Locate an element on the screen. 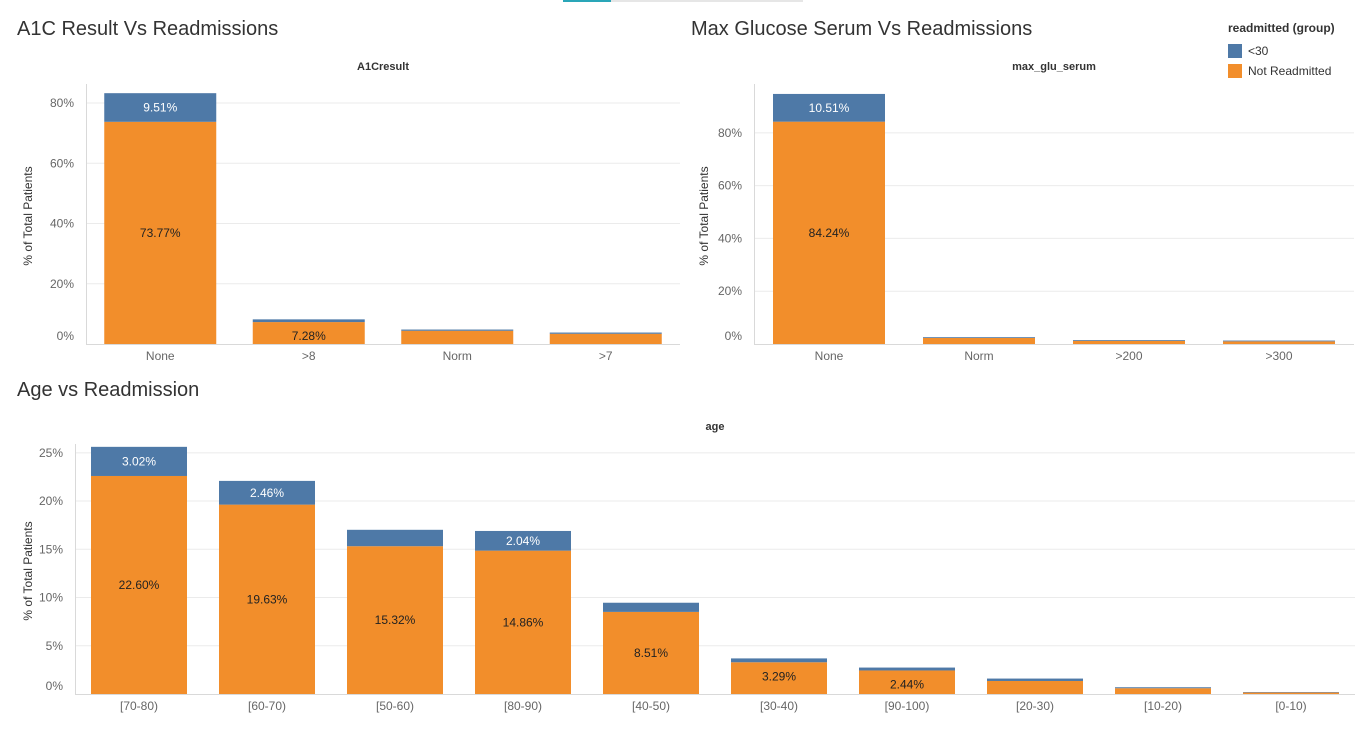  age-y-tick-label: 15% is located at coordinates (51, 549).